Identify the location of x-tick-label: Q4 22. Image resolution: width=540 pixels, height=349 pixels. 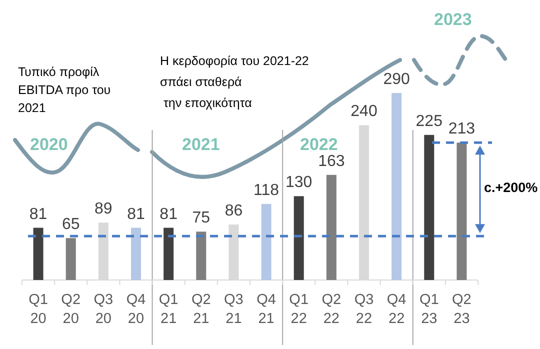
(396, 309).